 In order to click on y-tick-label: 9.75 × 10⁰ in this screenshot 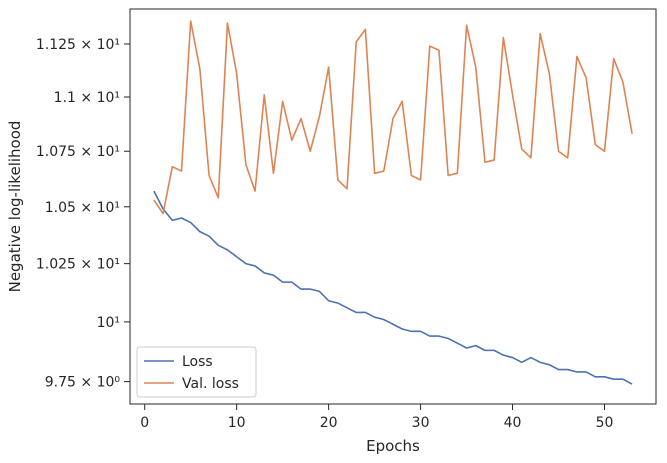, I will do `click(83, 383)`.